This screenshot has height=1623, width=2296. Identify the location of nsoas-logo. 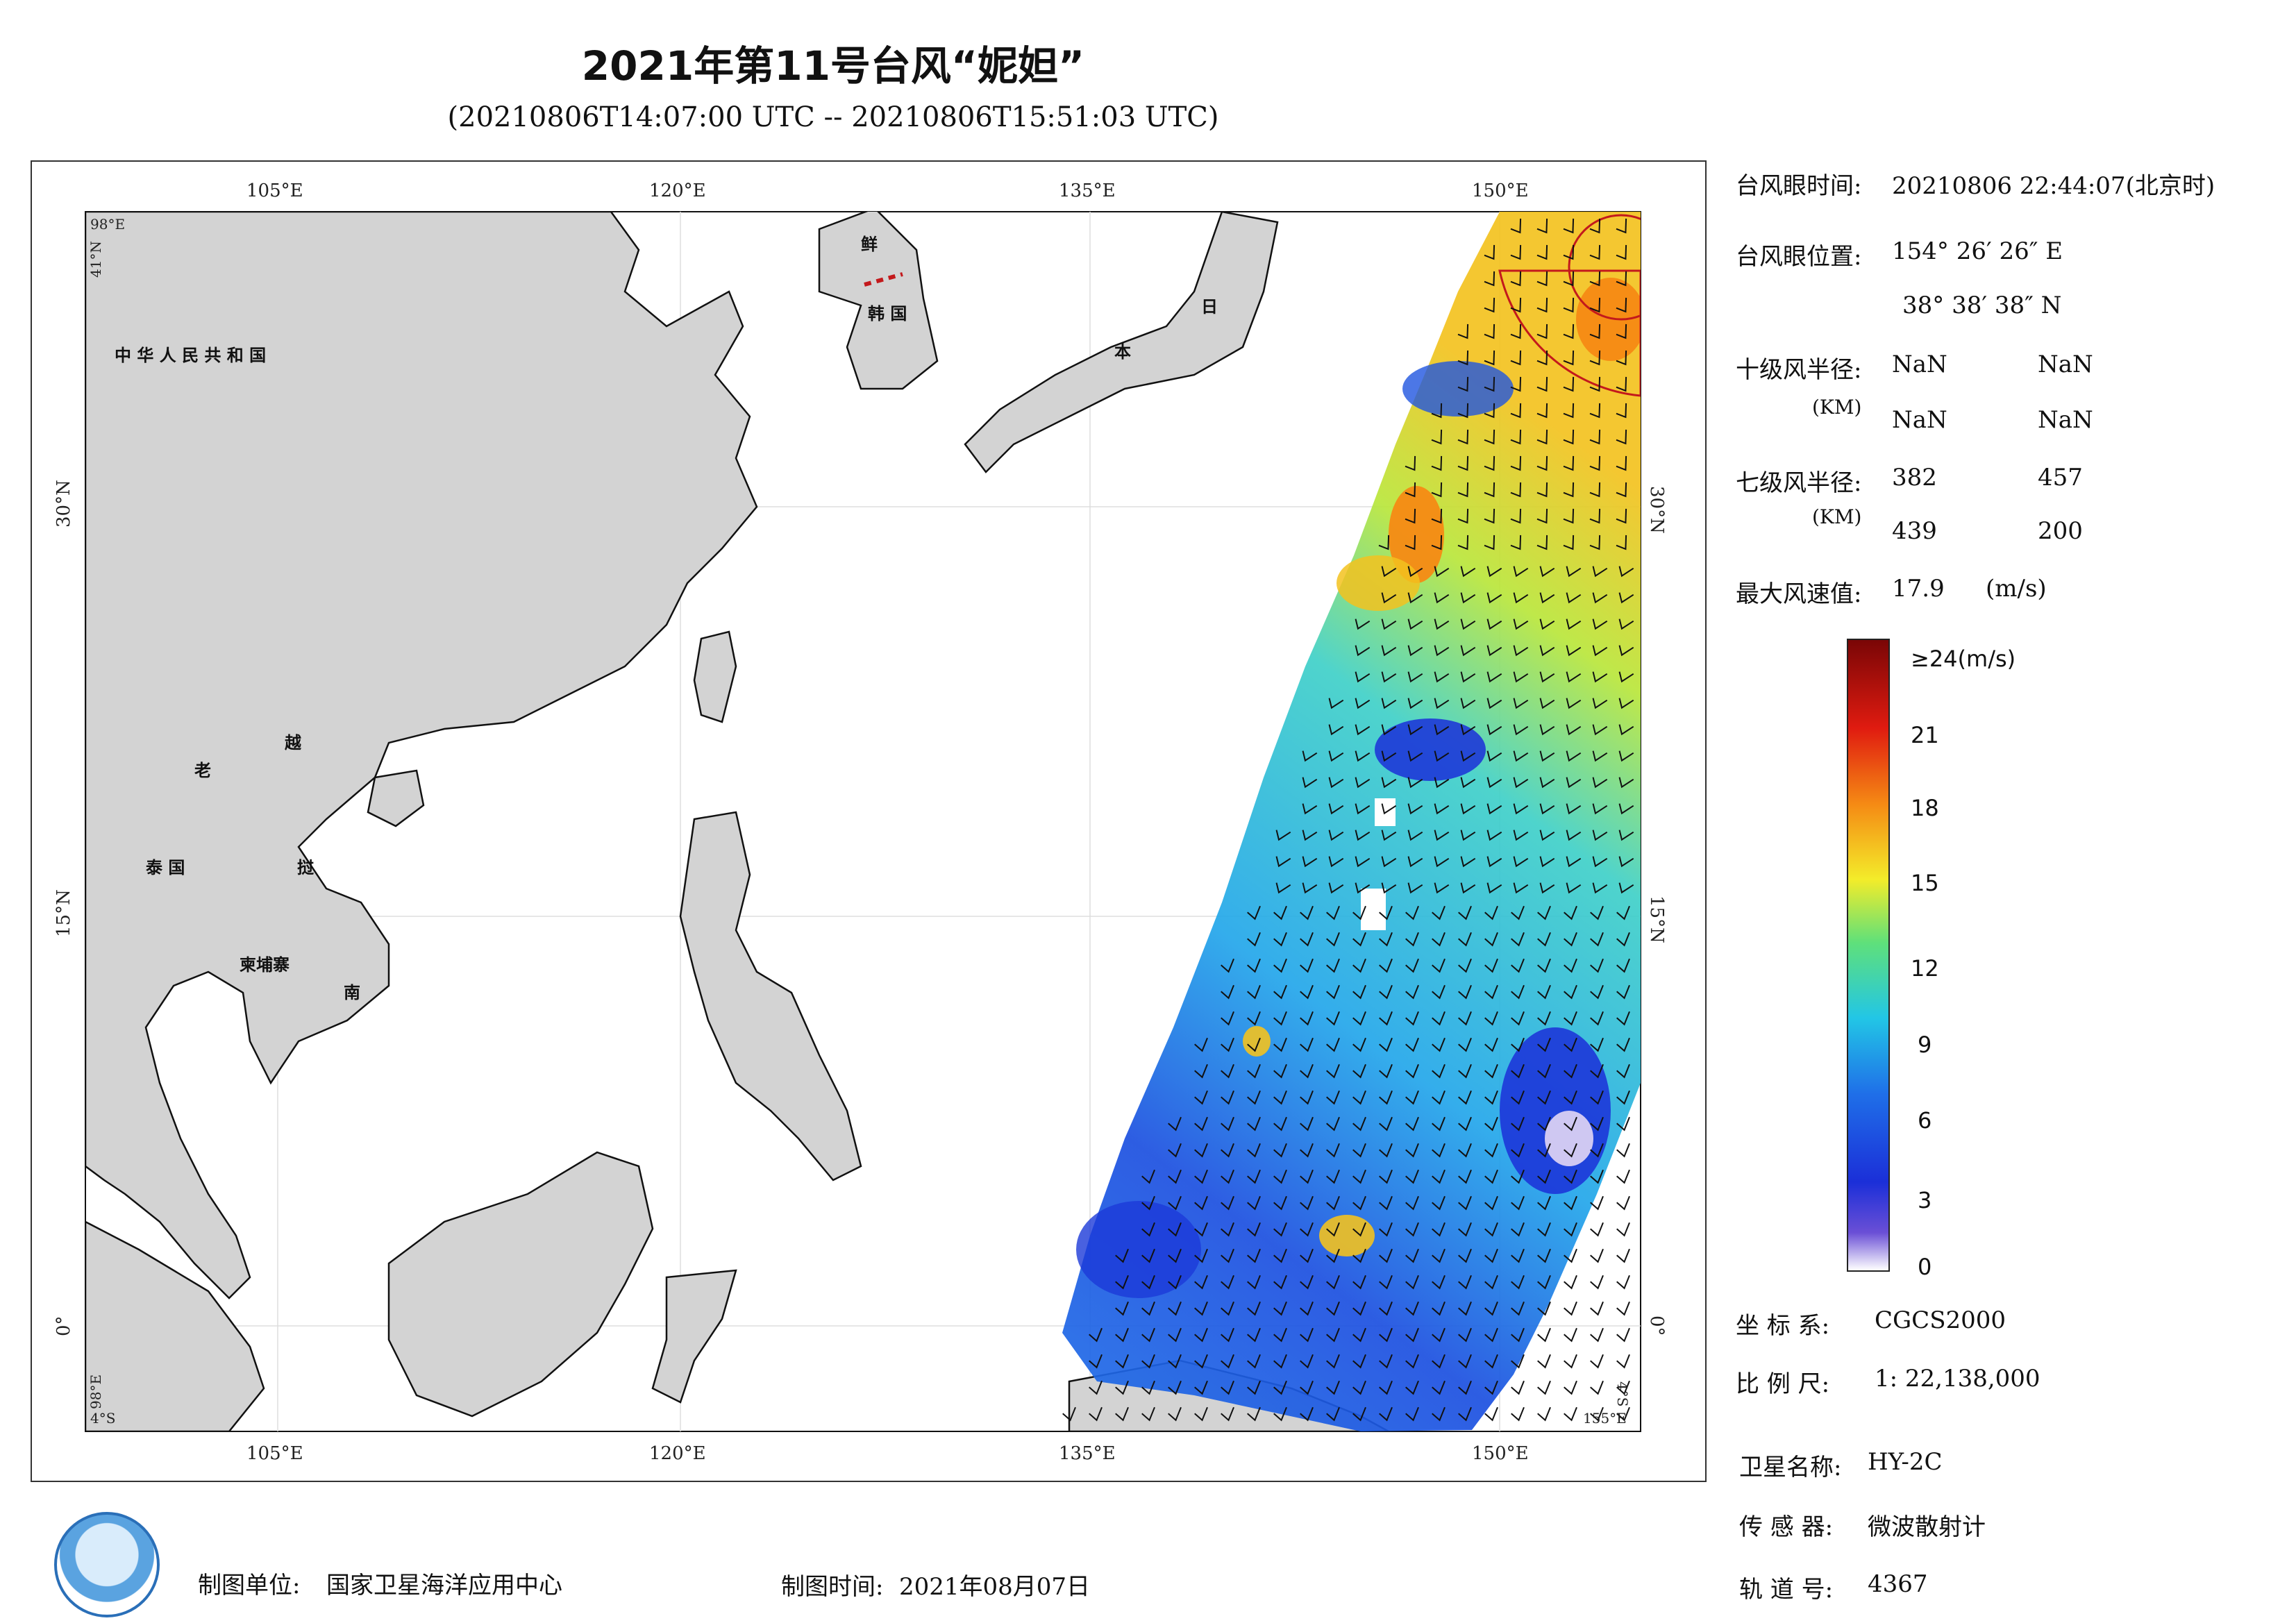
(107, 1564).